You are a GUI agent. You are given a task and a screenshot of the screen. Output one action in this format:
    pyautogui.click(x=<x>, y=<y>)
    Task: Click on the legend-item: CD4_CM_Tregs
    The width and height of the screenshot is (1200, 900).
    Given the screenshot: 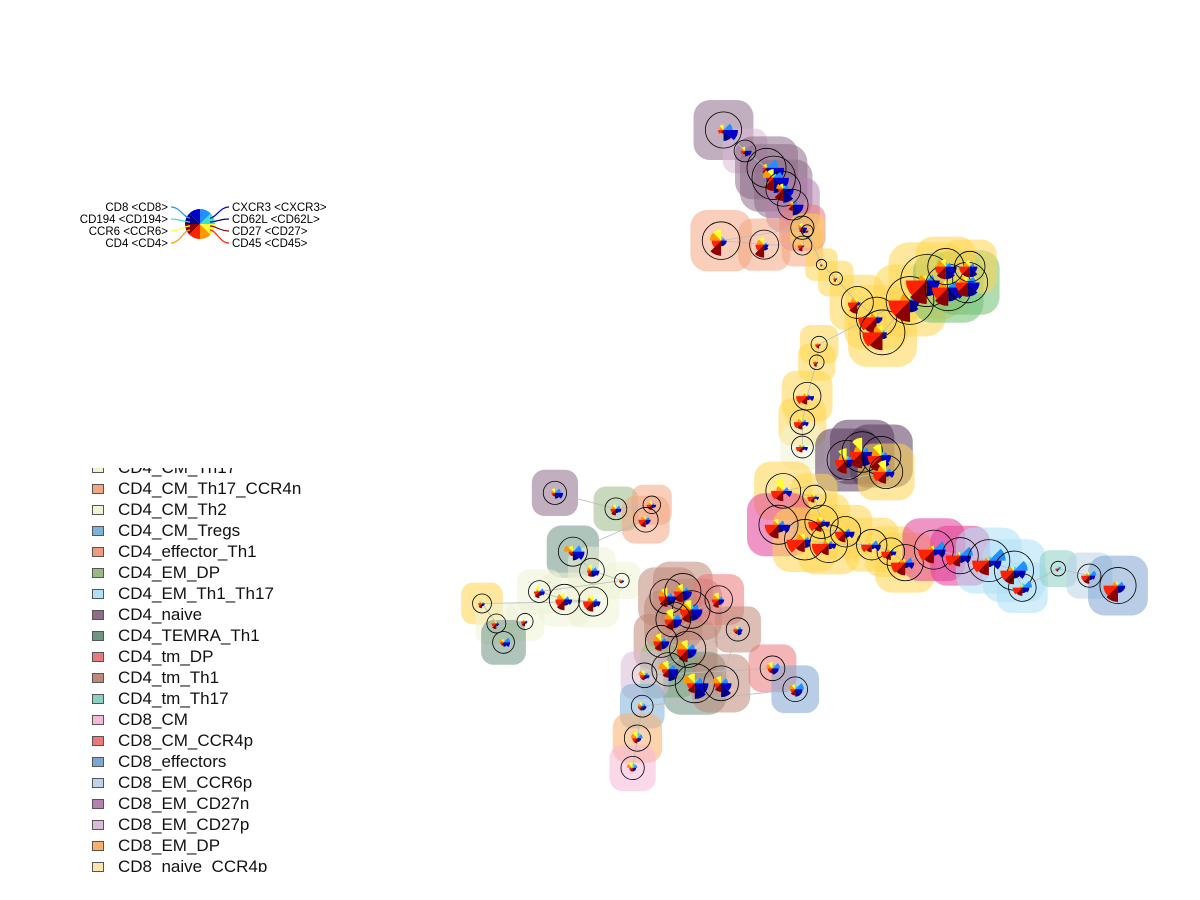 What is the action you would take?
    pyautogui.click(x=195, y=530)
    